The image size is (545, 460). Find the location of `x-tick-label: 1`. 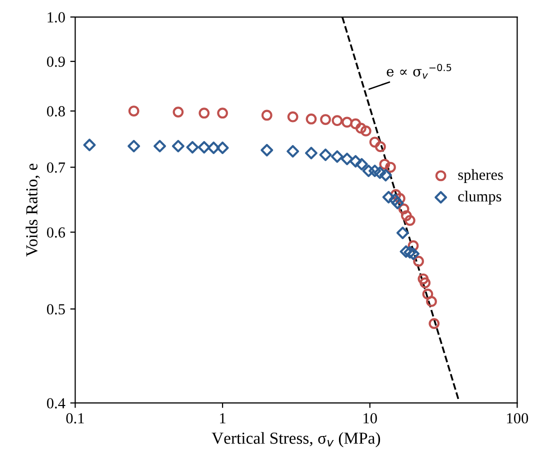

x-tick-label: 1 is located at coordinates (223, 418).